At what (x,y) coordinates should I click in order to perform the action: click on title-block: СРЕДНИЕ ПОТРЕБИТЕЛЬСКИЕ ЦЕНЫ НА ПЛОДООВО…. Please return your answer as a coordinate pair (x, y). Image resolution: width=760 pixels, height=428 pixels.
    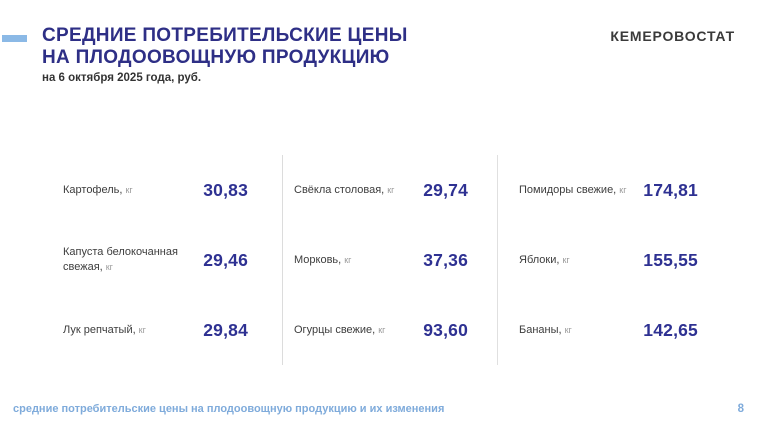
    Looking at the image, I should click on (225, 54).